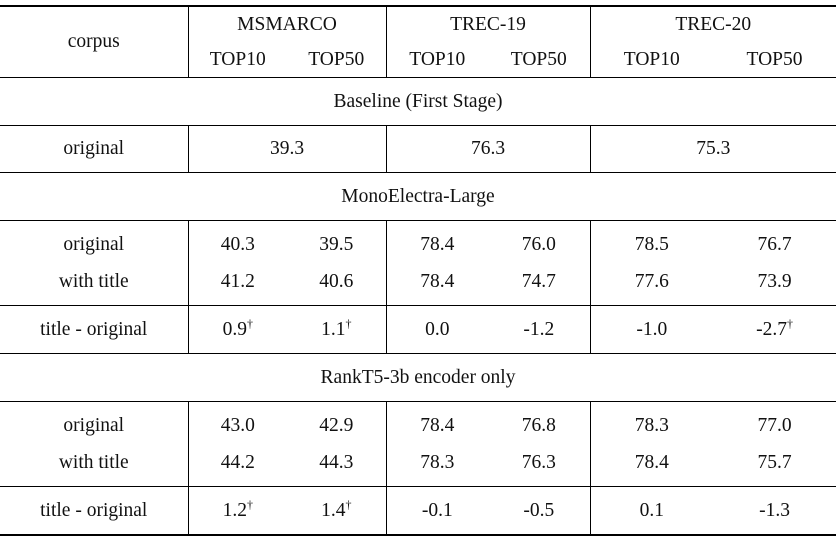 This screenshot has width=836, height=537. What do you see at coordinates (336, 244) in the screenshot?
I see `table-cell: 39.5` at bounding box center [336, 244].